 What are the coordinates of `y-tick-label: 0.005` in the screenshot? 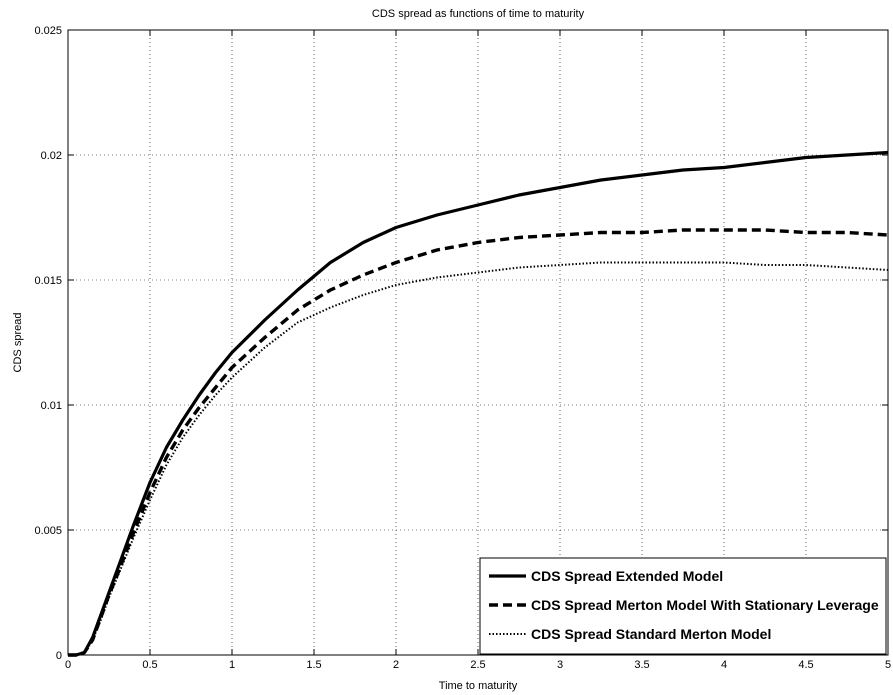 It's located at (48, 531).